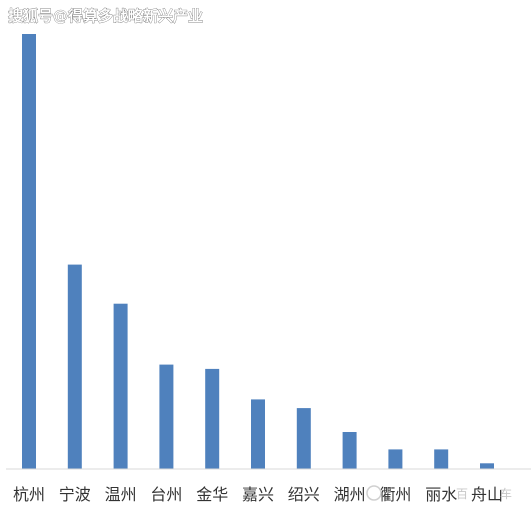  I want to click on watermark-bottom-suffix: 车, so click(506, 493).